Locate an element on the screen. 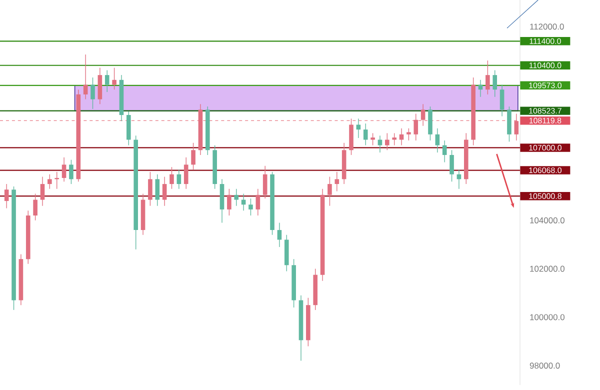 The image size is (600, 390). y-tick-label: 112000.0 is located at coordinates (547, 27).